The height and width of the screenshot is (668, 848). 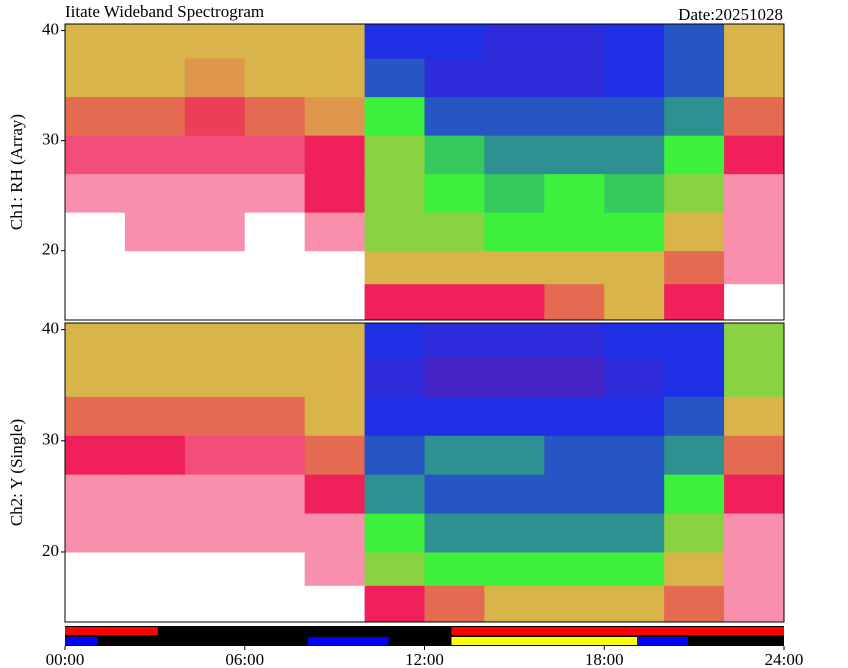 I want to click on y-axis-label: Ch1: RH (Array), so click(x=16, y=172).